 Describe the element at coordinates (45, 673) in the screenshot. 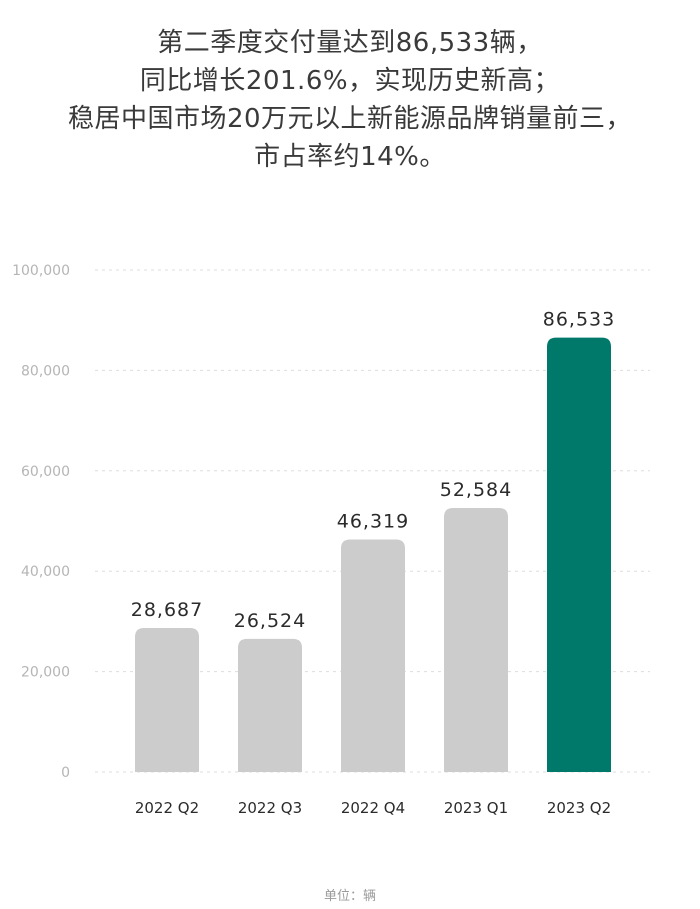

I see `y-tick-label: 20,000` at that location.